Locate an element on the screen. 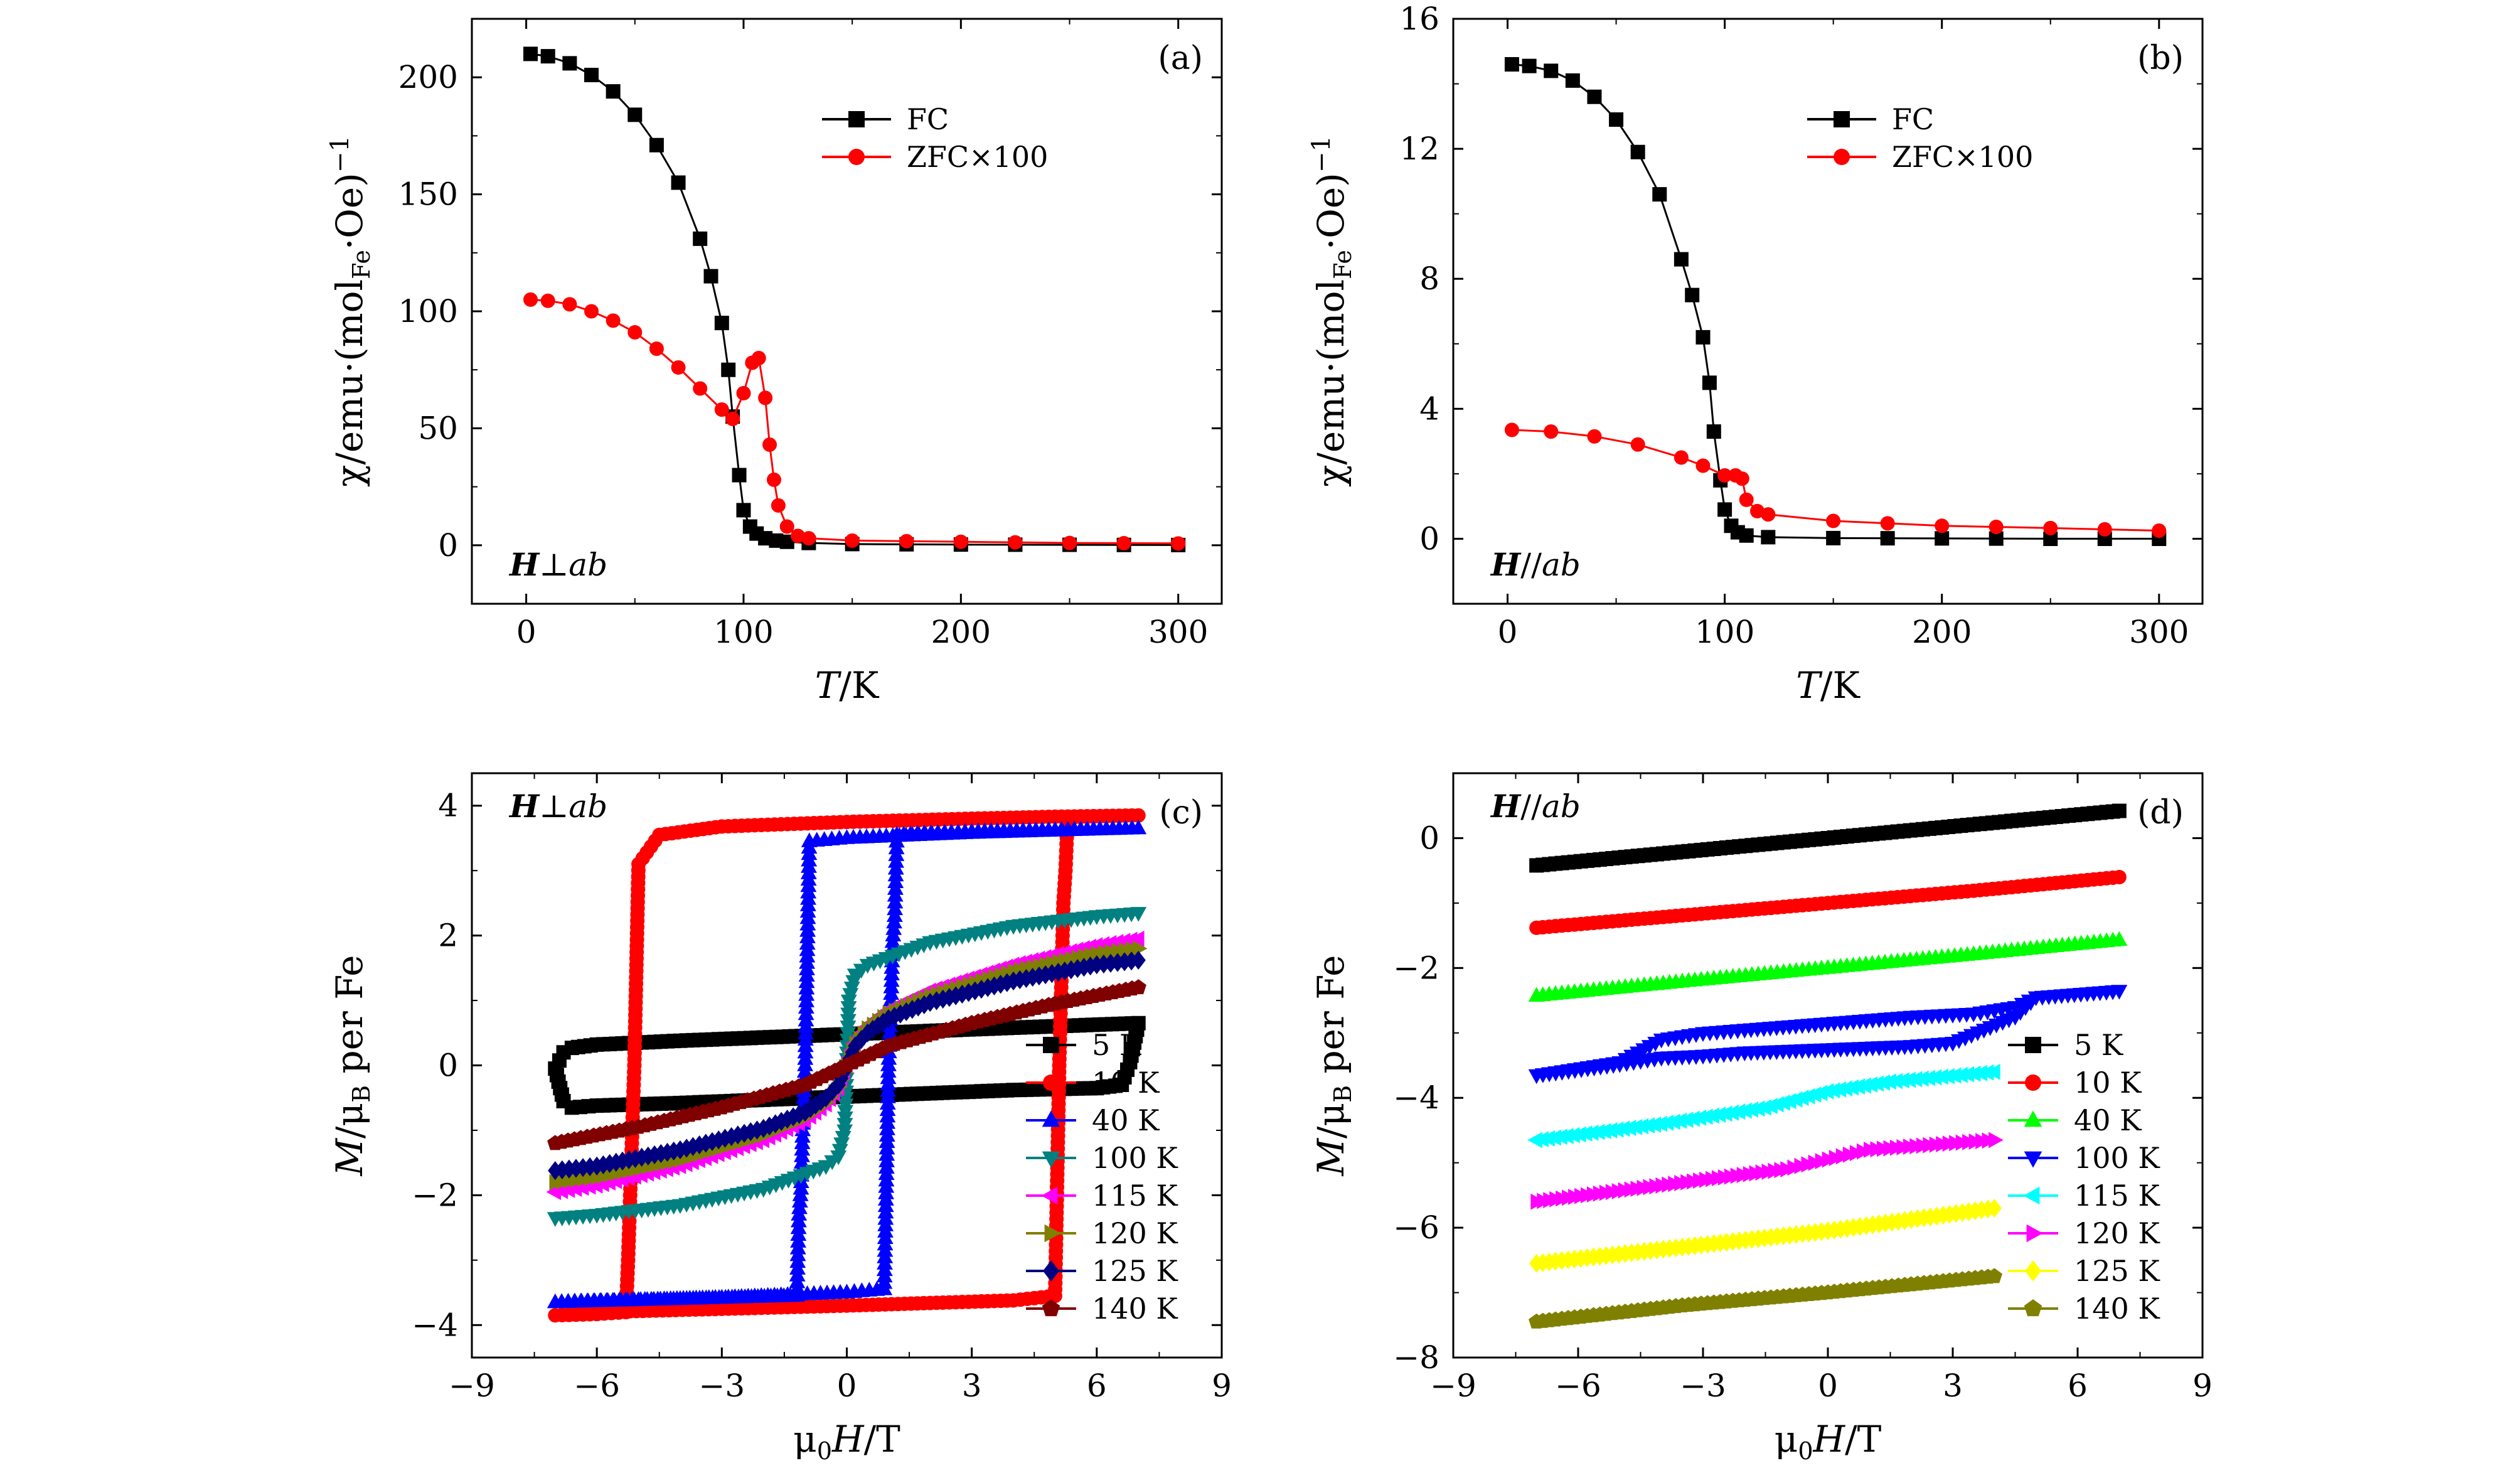  series-125-k is located at coordinates (1765, 1235).